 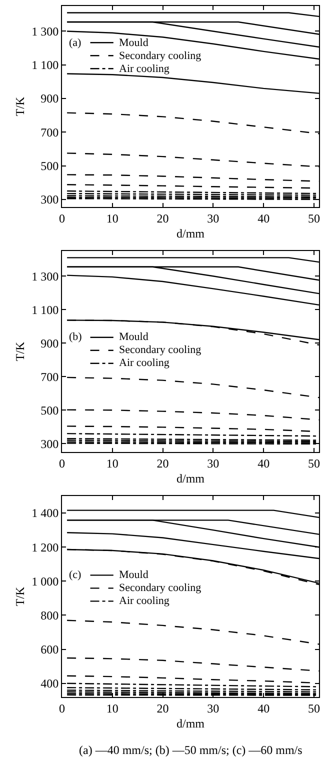 What do you see at coordinates (49, 649) in the screenshot?
I see `y-tick-label: 600` at bounding box center [49, 649].